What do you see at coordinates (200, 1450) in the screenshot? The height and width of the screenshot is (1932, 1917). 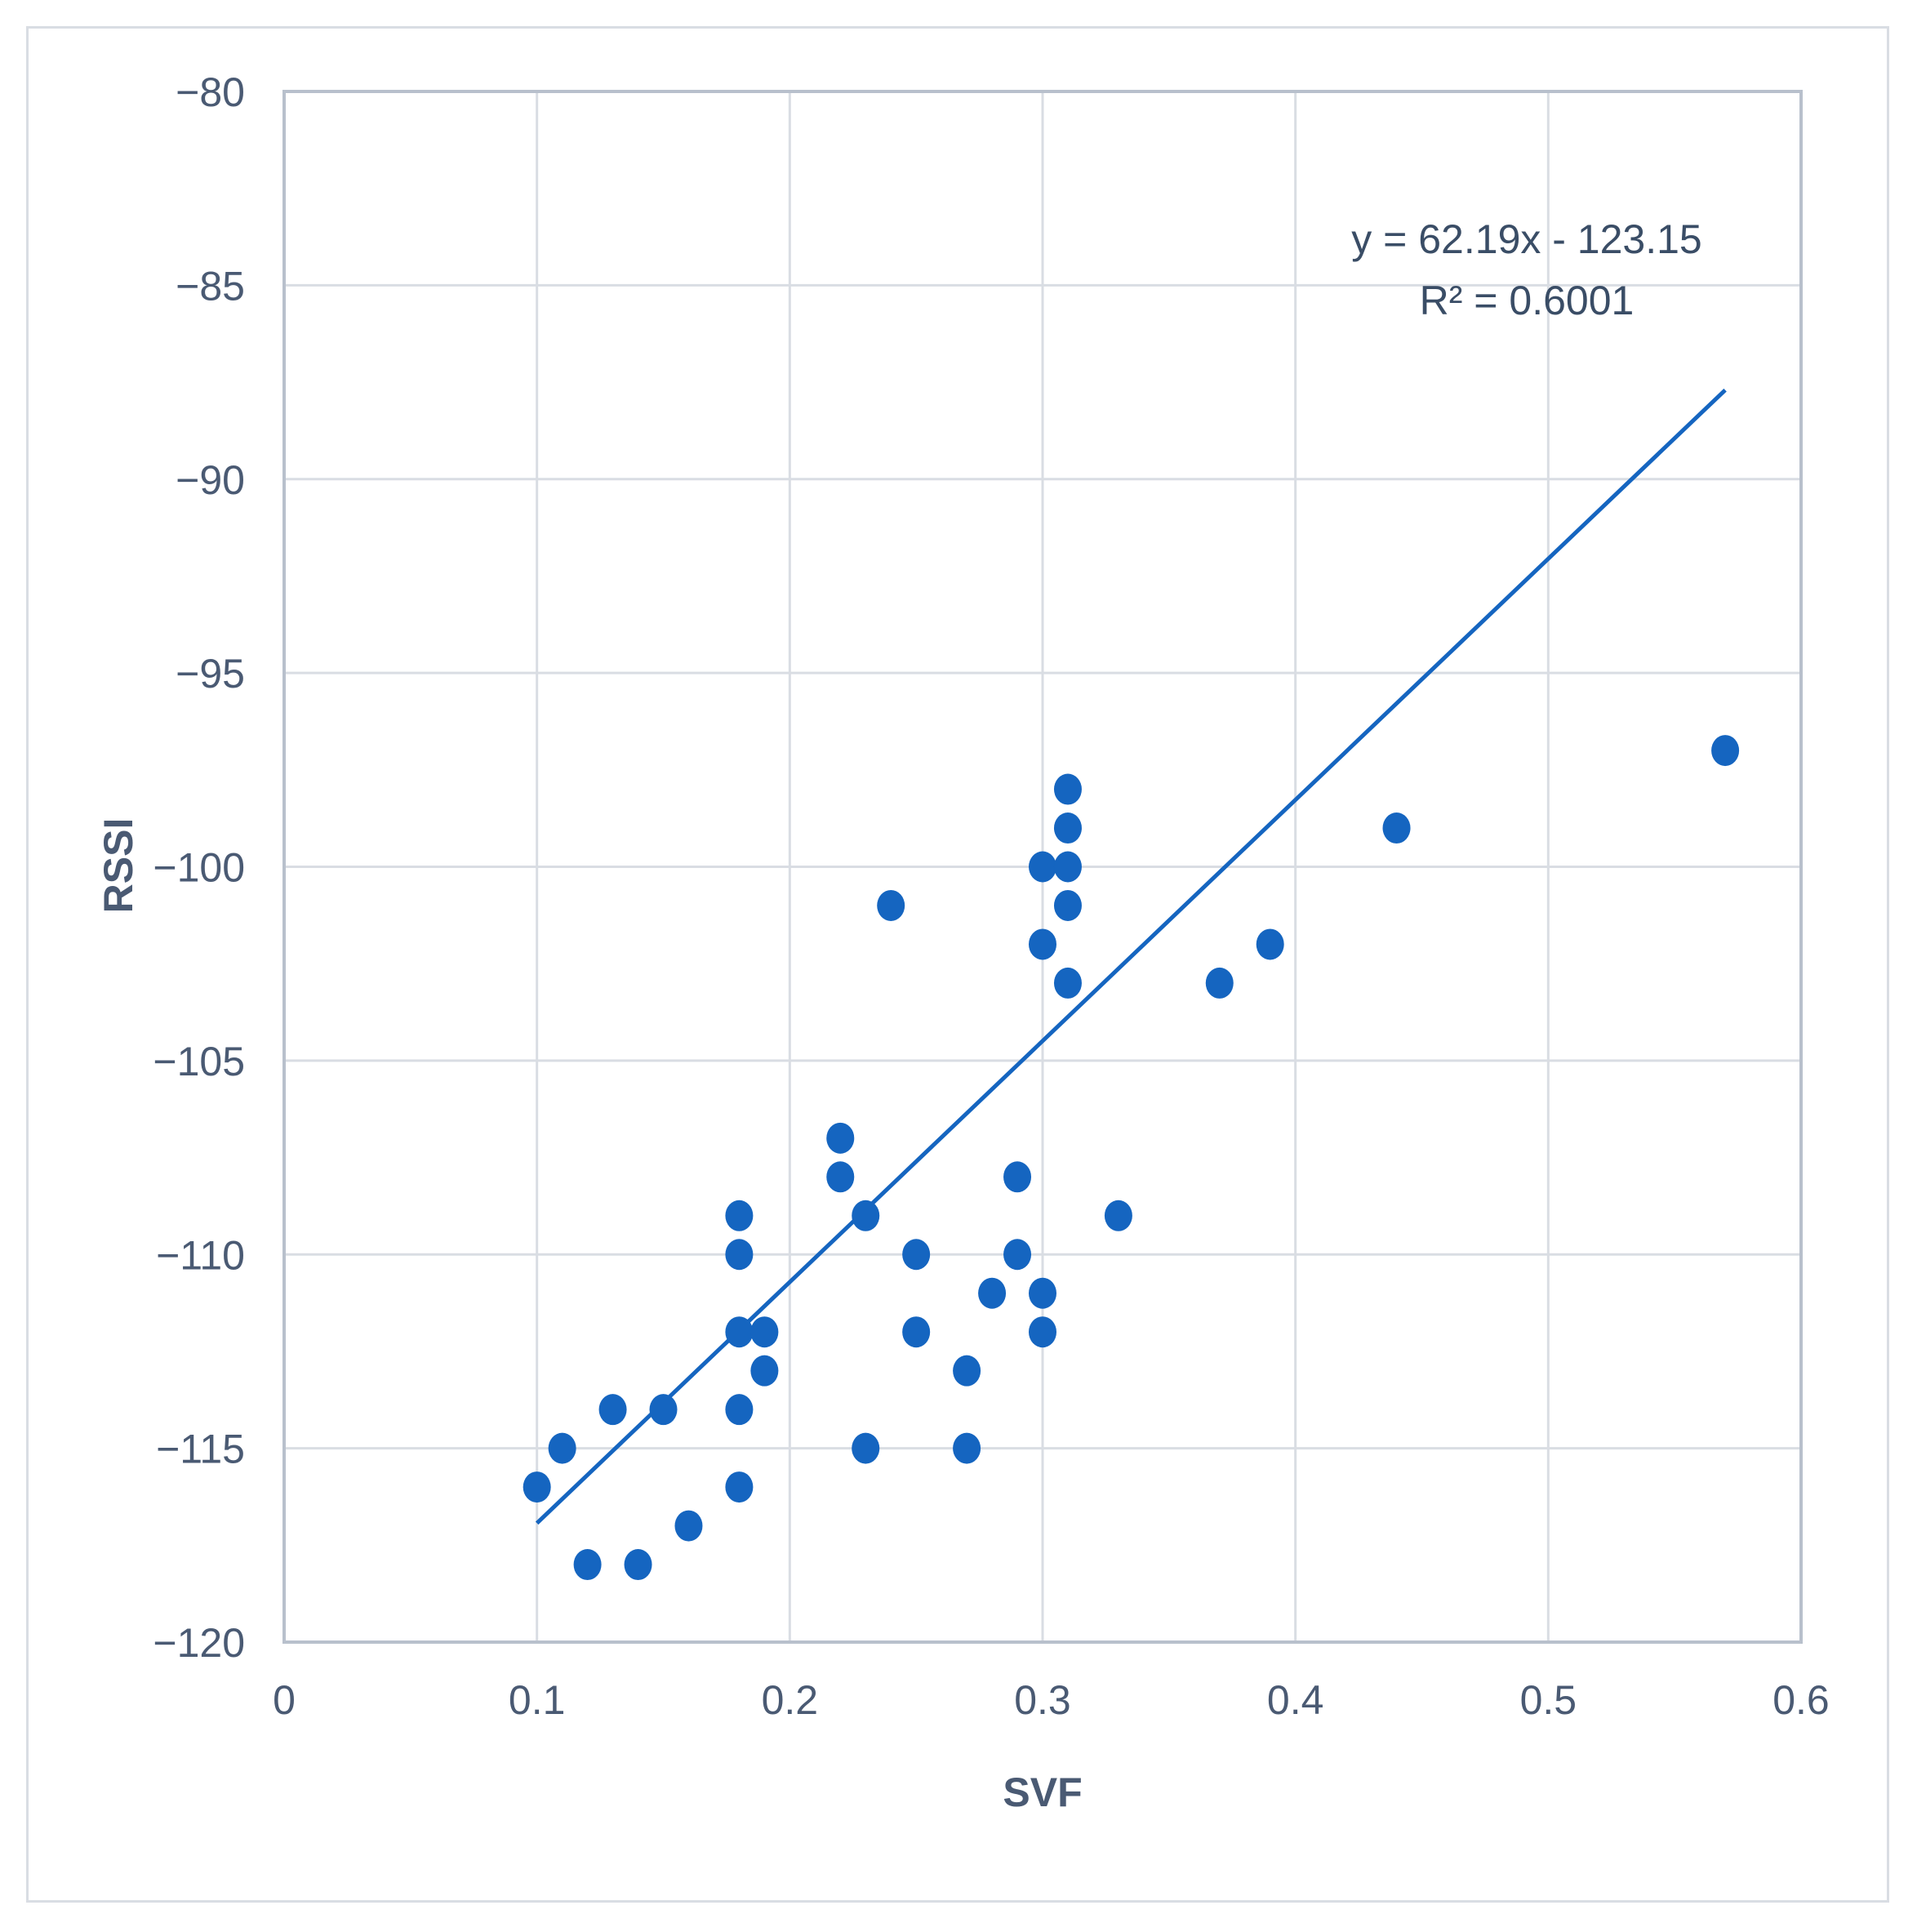 I see `y-tick-label: −115` at bounding box center [200, 1450].